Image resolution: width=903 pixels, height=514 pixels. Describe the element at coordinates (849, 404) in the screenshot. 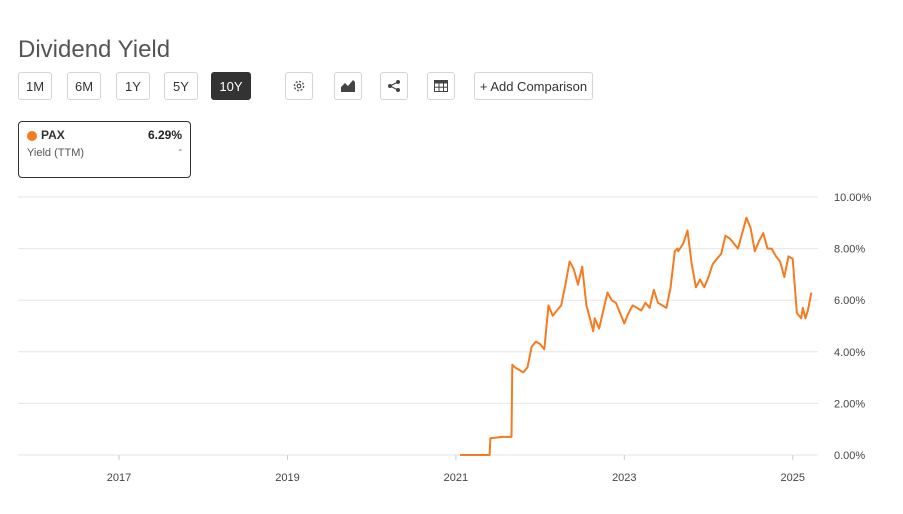

I see `y-tick-label: 2.00%` at that location.